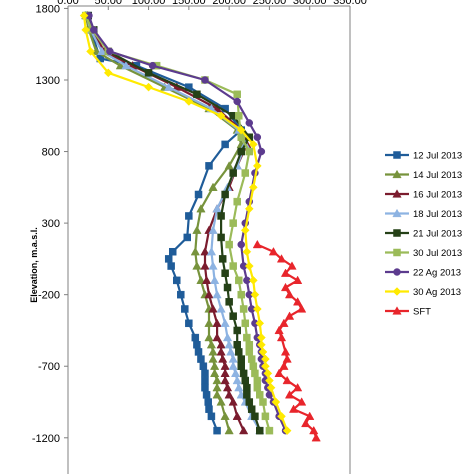 This screenshot has height=474, width=474. I want to click on x-tick-label: 300.00, so click(310, 3).